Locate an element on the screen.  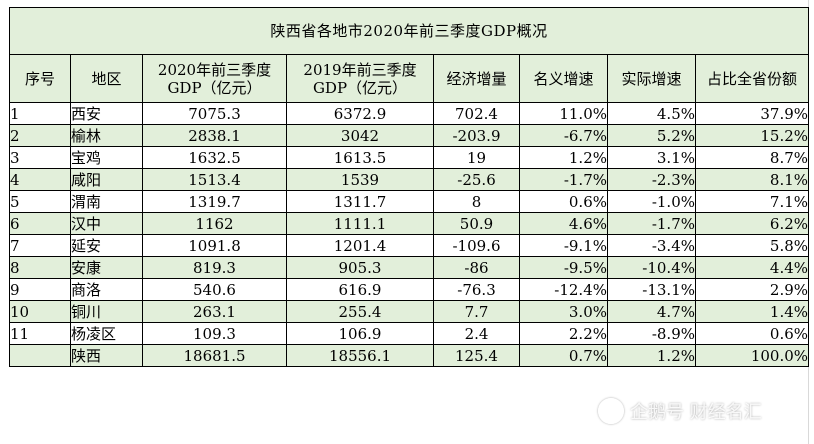
cell-increase: -25.6 is located at coordinates (476, 179).